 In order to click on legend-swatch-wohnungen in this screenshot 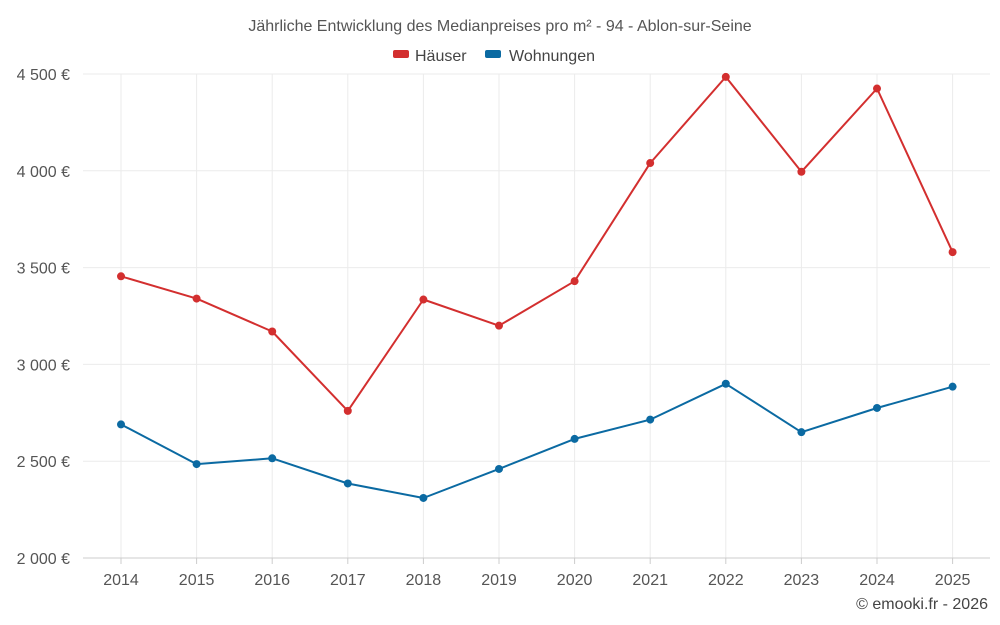, I will do `click(493, 54)`.